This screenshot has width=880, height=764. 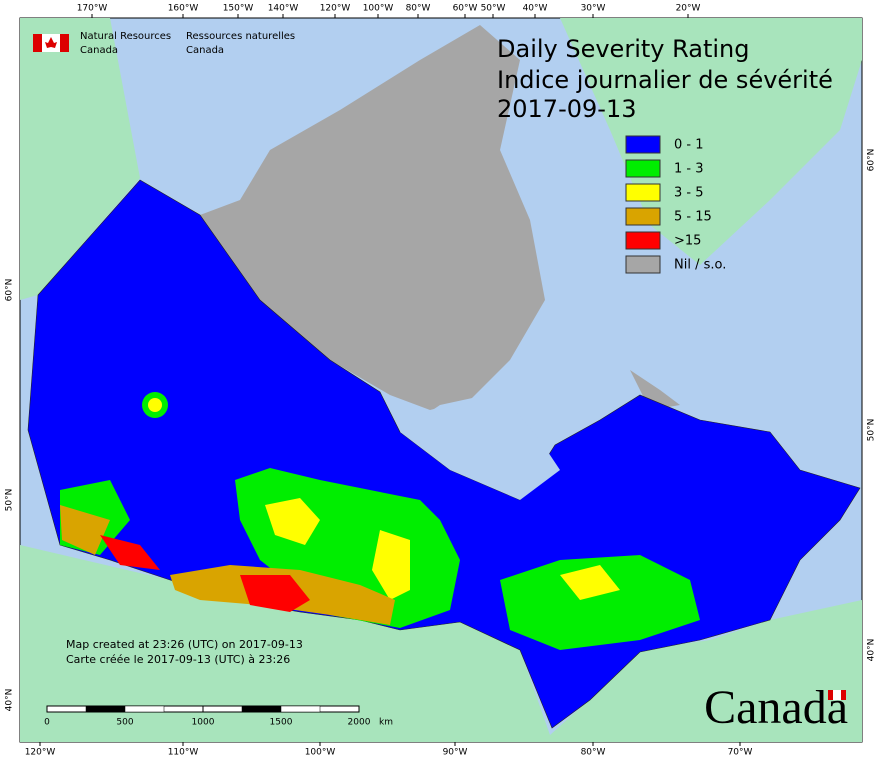 What do you see at coordinates (85, 530) in the screenshot?
I see `patch-high` at bounding box center [85, 530].